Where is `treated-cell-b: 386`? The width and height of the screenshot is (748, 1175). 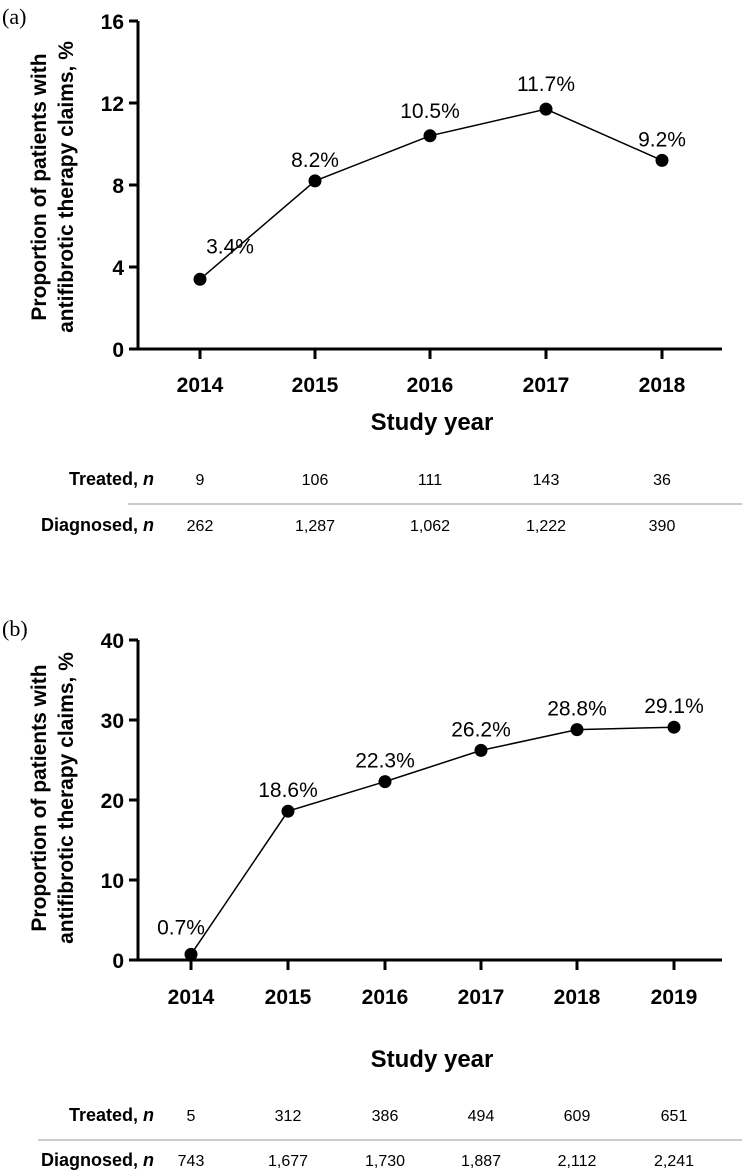 treated-cell-b: 386 is located at coordinates (385, 1116).